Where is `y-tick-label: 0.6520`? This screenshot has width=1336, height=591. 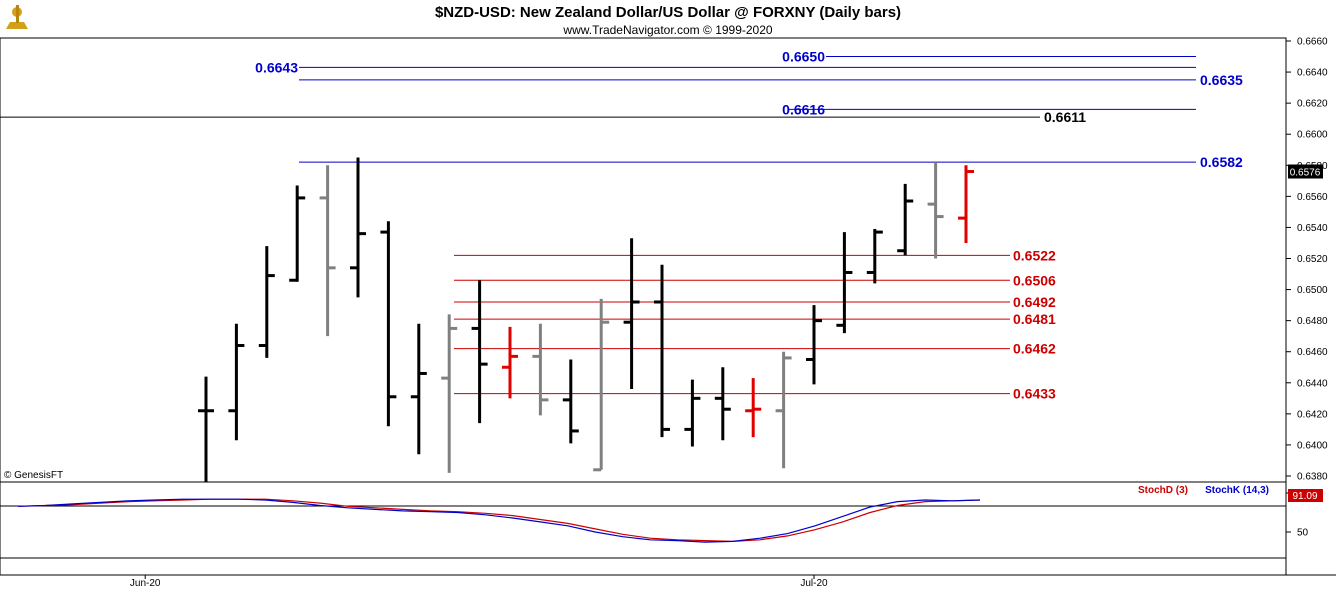 y-tick-label: 0.6520 is located at coordinates (1312, 259).